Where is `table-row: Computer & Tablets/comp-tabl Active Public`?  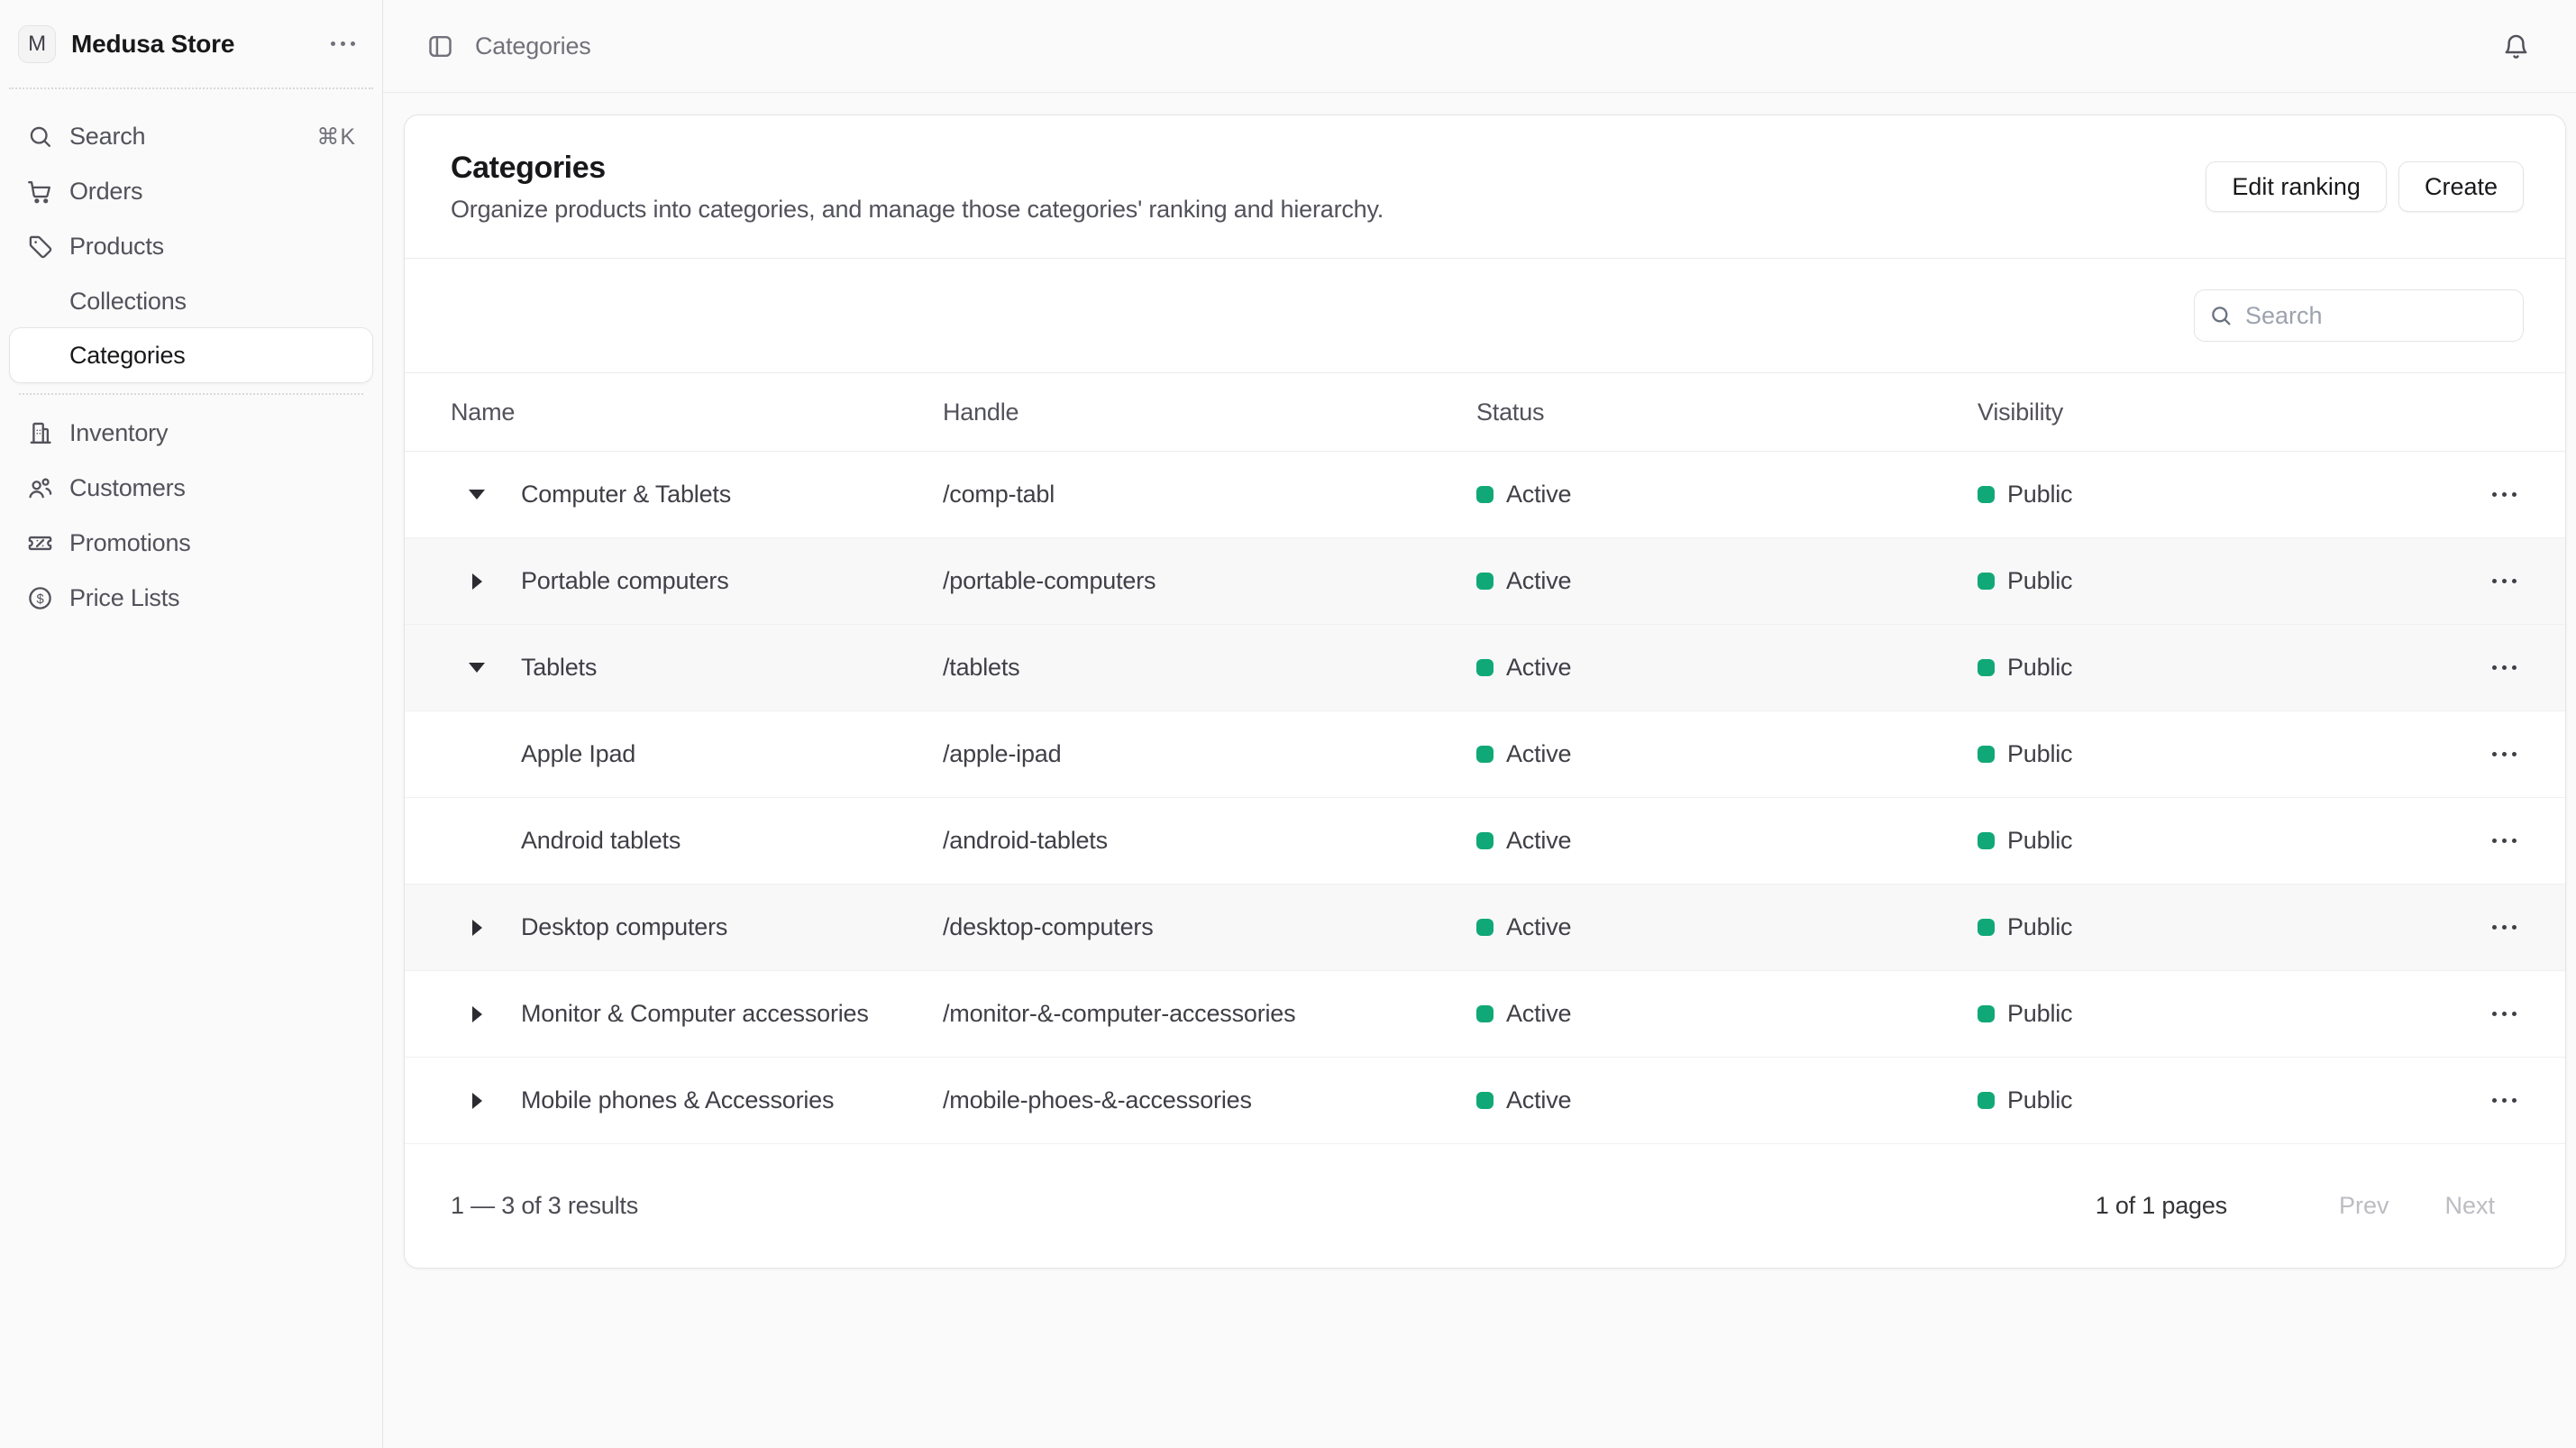 table-row: Computer & Tablets/comp-tabl Active Public is located at coordinates (1485, 495).